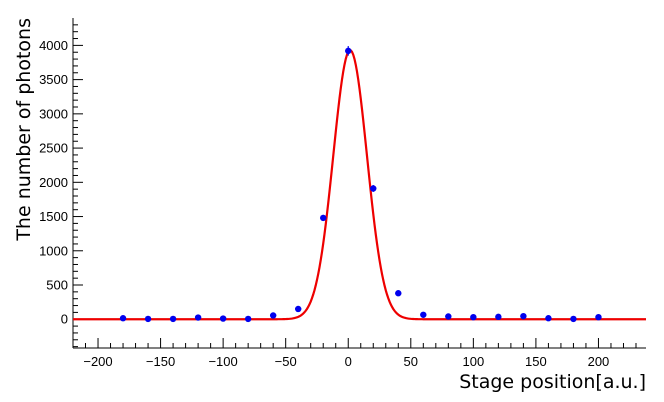 The image size is (664, 402). I want to click on x-tick-label: 0, so click(348, 361).